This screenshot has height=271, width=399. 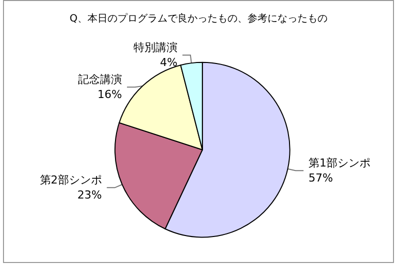 What do you see at coordinates (110, 95) in the screenshot?
I see `data-label: 16%` at bounding box center [110, 95].